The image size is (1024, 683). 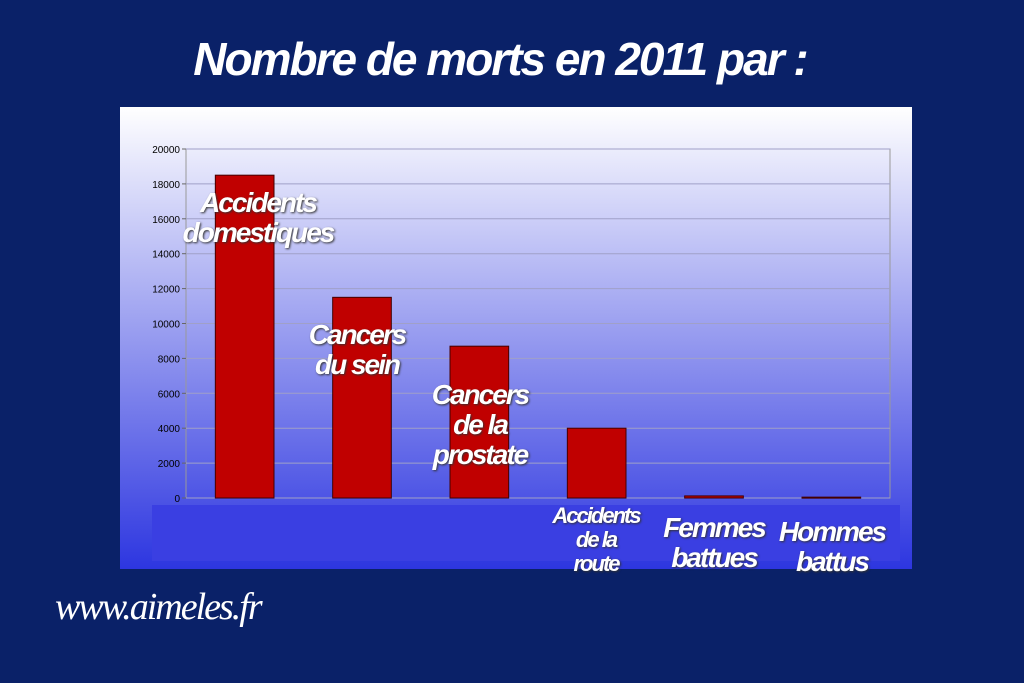 I want to click on footer: www.aimeles.fr, so click(x=159, y=607).